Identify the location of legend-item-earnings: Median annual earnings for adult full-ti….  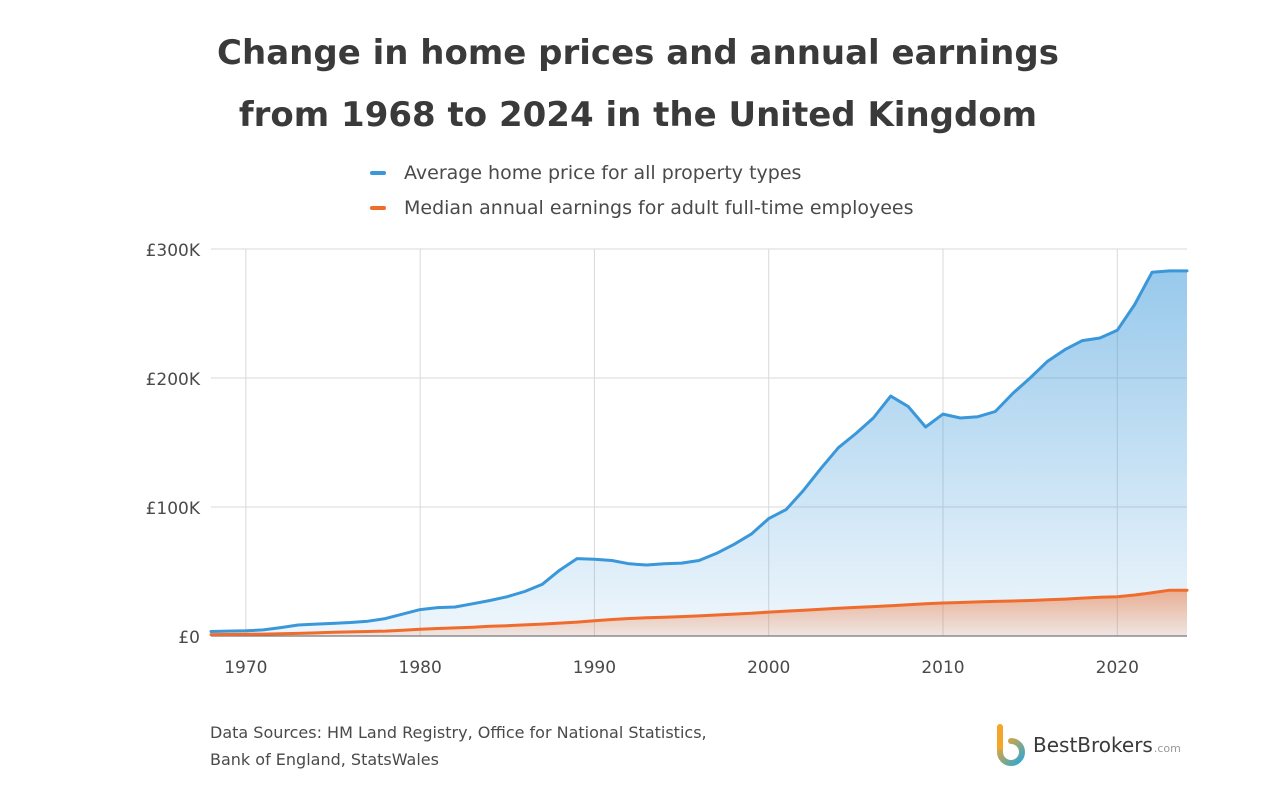
(642, 207).